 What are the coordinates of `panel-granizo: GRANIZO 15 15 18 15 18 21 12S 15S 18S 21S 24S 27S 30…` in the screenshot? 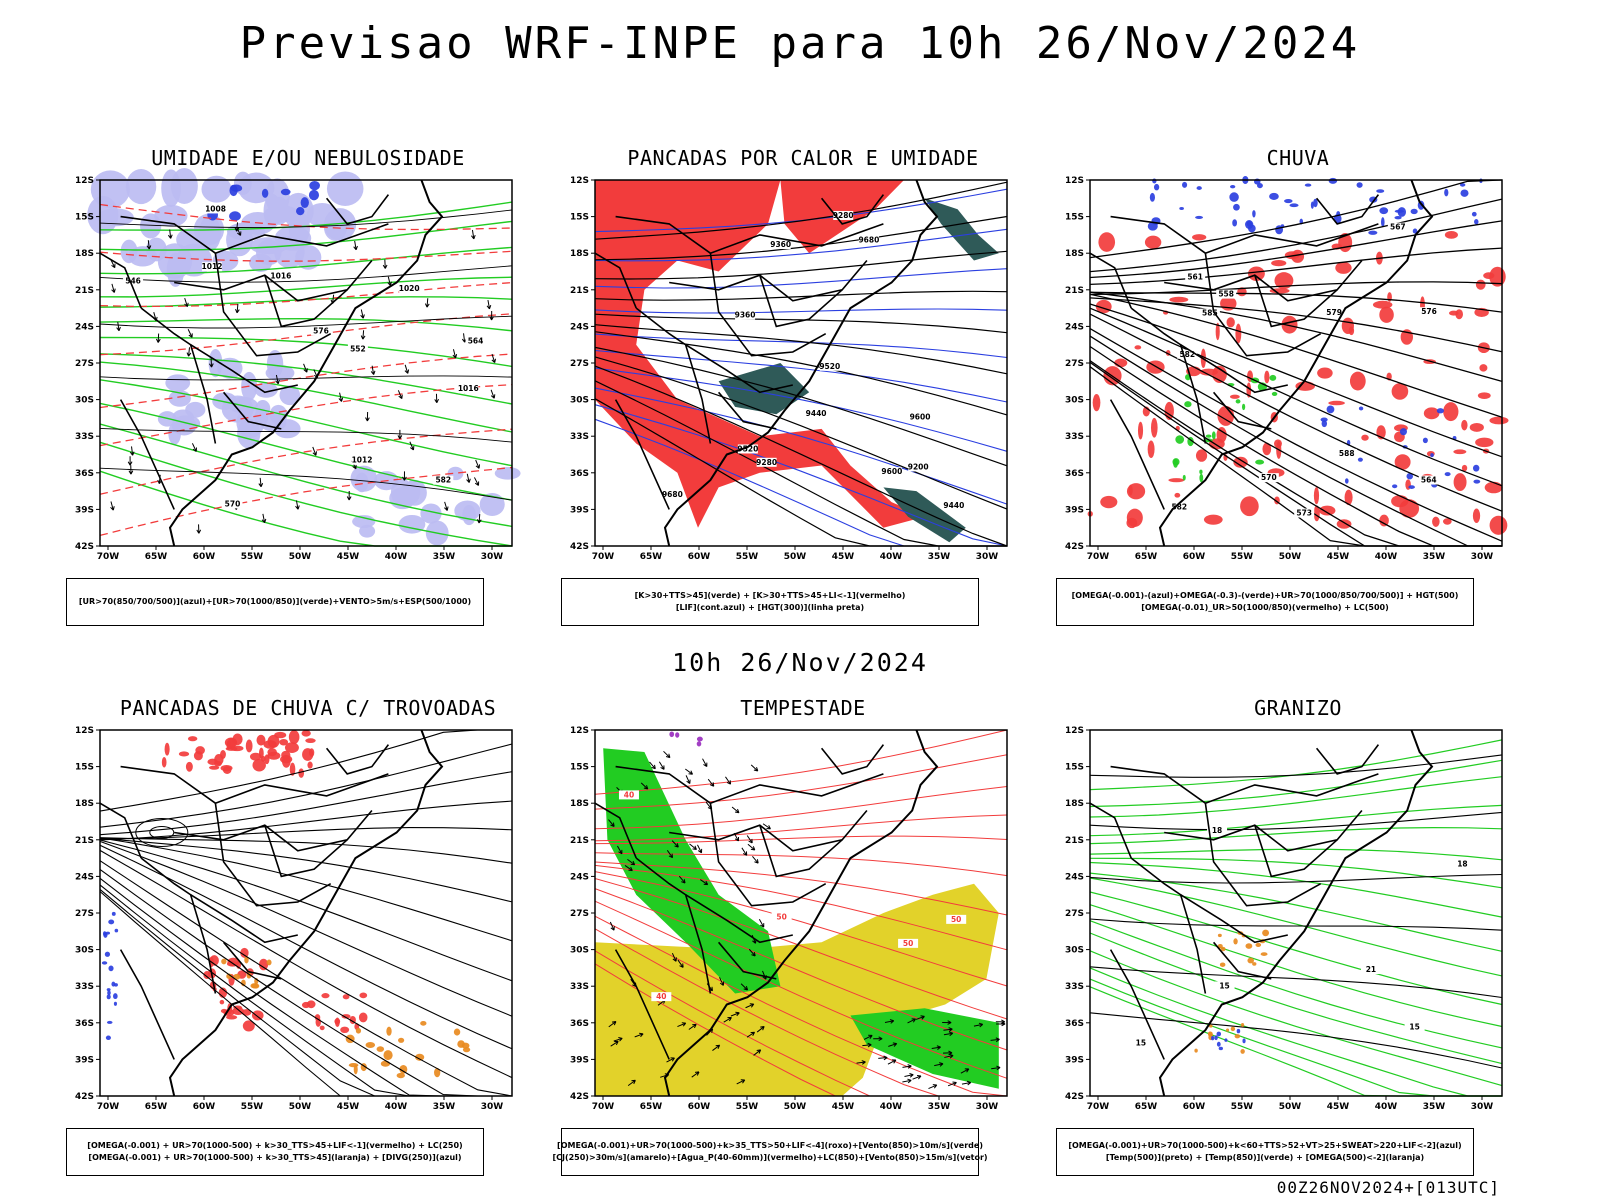 It's located at (1275, 936).